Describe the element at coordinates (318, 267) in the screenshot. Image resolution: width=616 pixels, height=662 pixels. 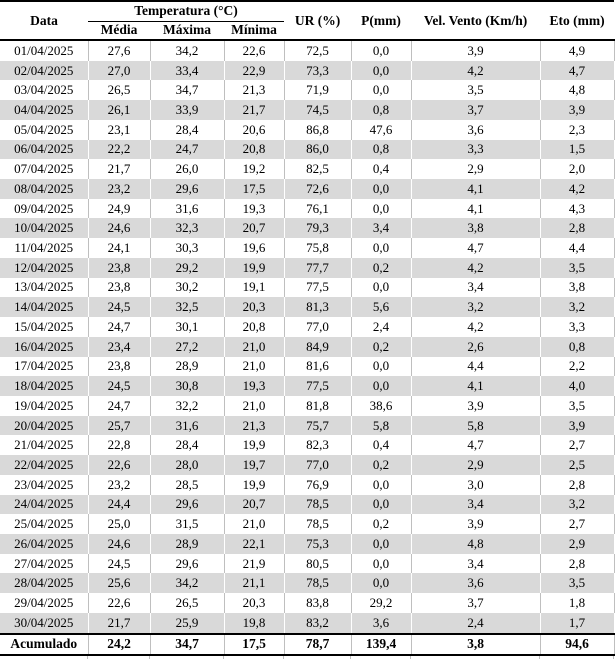
I see `value-cell: 77,7` at that location.